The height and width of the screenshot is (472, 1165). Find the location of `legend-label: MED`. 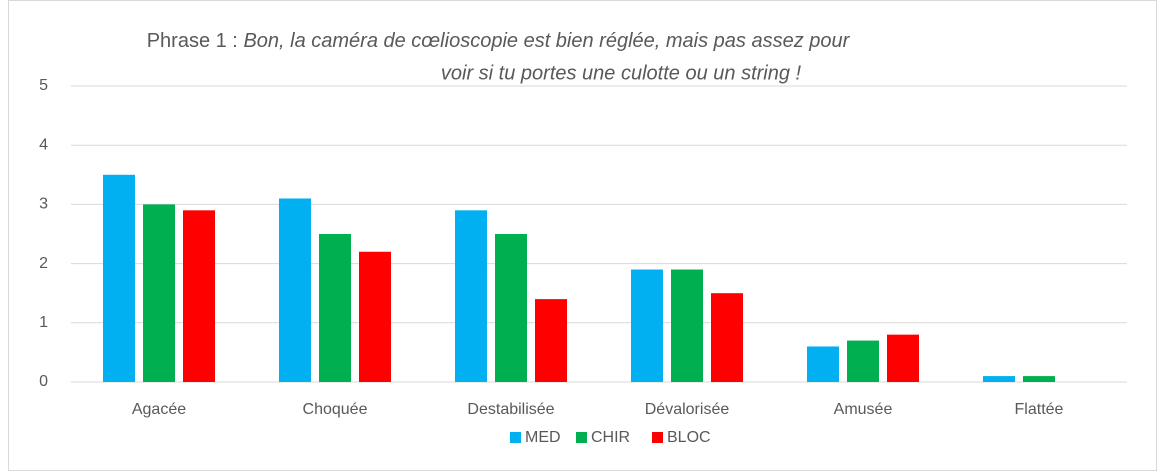

legend-label: MED is located at coordinates (543, 437).